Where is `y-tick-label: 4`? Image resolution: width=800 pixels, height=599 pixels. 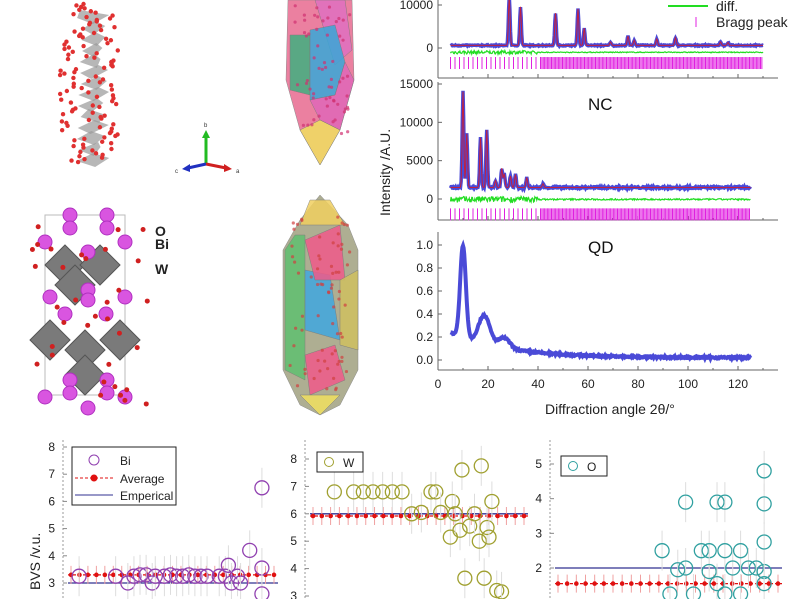
y-tick-label: 4 is located at coordinates (538, 499).